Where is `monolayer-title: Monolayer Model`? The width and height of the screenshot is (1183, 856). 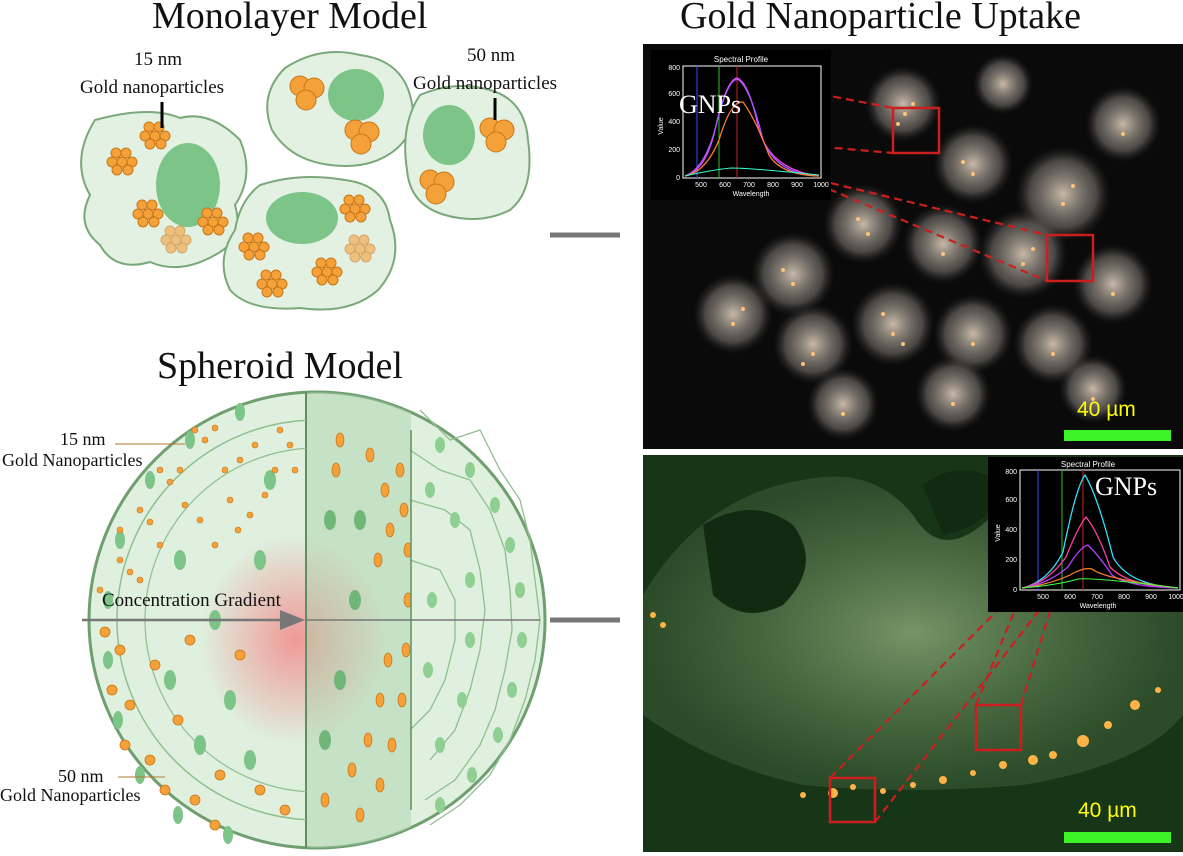
monolayer-title: Monolayer Model is located at coordinates (290, 18).